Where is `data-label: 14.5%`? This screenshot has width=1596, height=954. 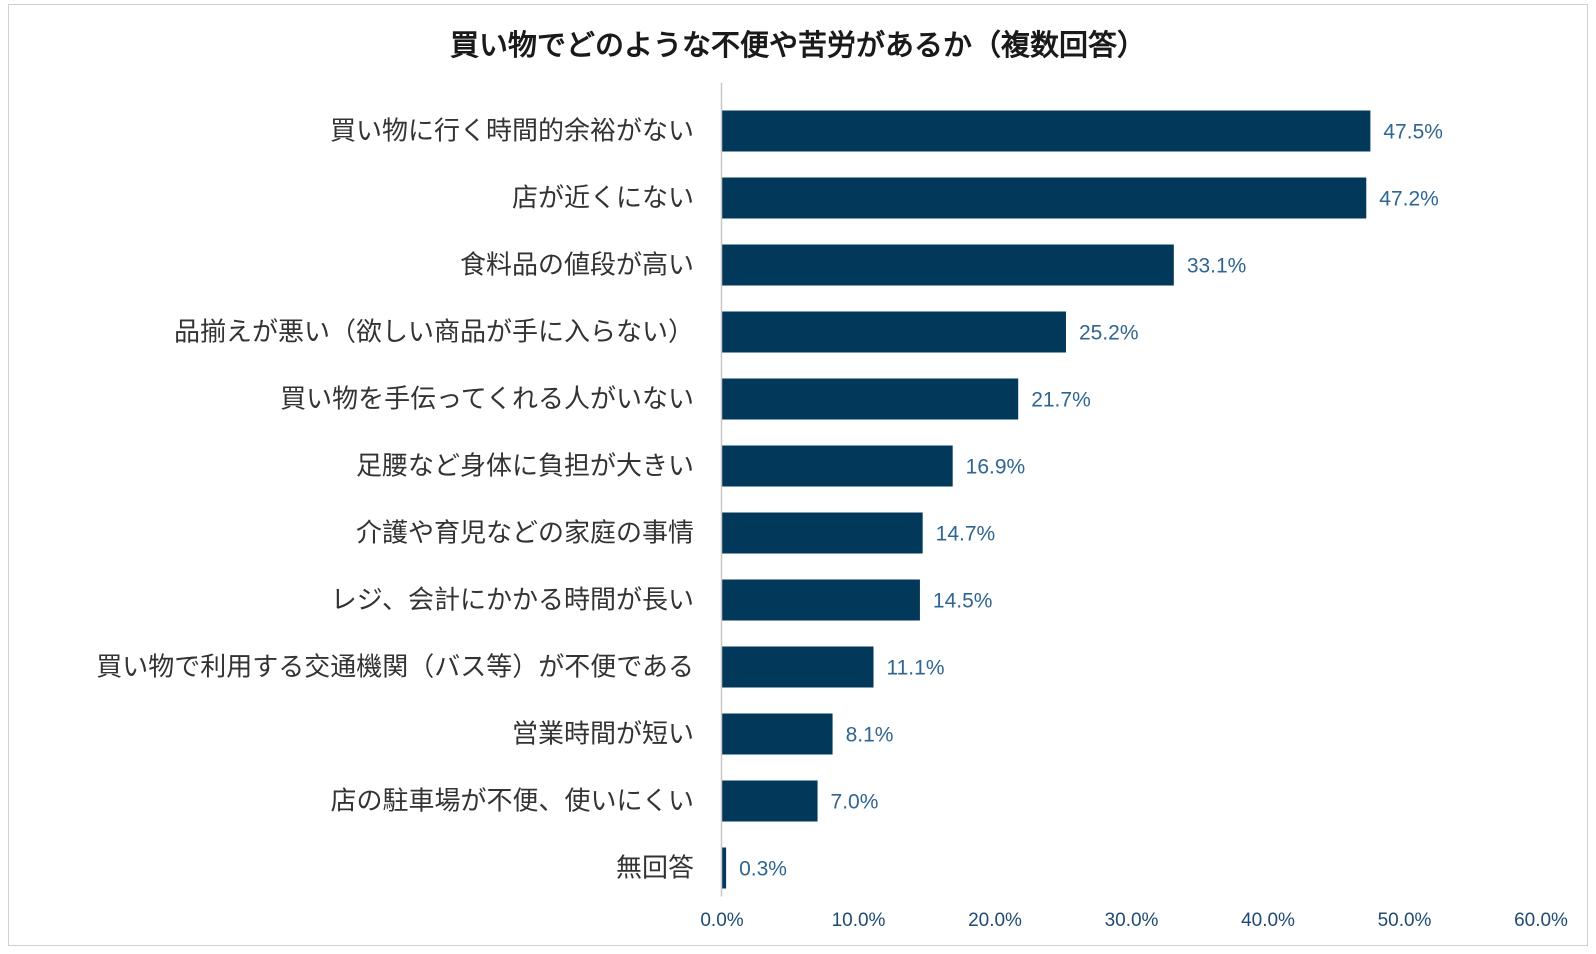 data-label: 14.5% is located at coordinates (963, 601).